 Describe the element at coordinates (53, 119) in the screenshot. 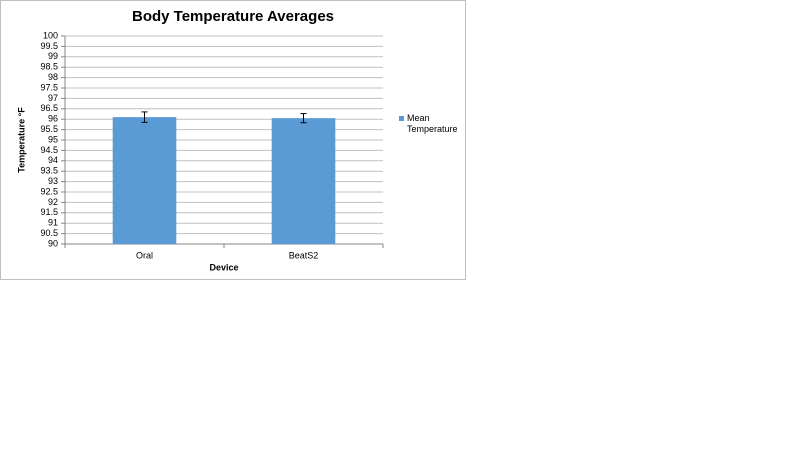

I see `y-tick-label: 96` at that location.